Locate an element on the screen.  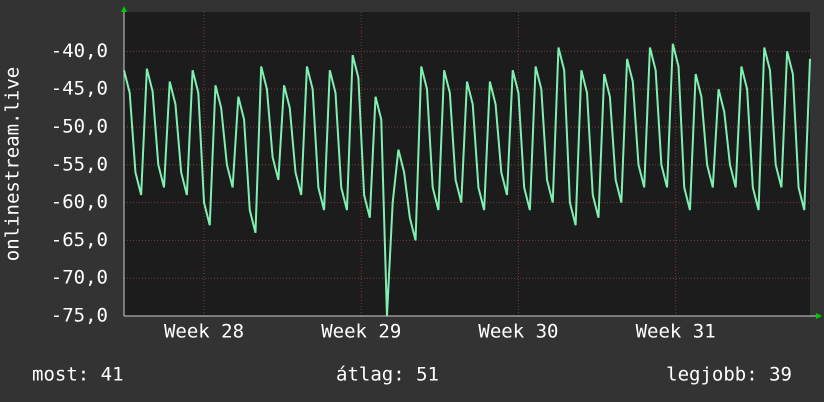
y-tick-label: -55,0 is located at coordinates (79, 164).